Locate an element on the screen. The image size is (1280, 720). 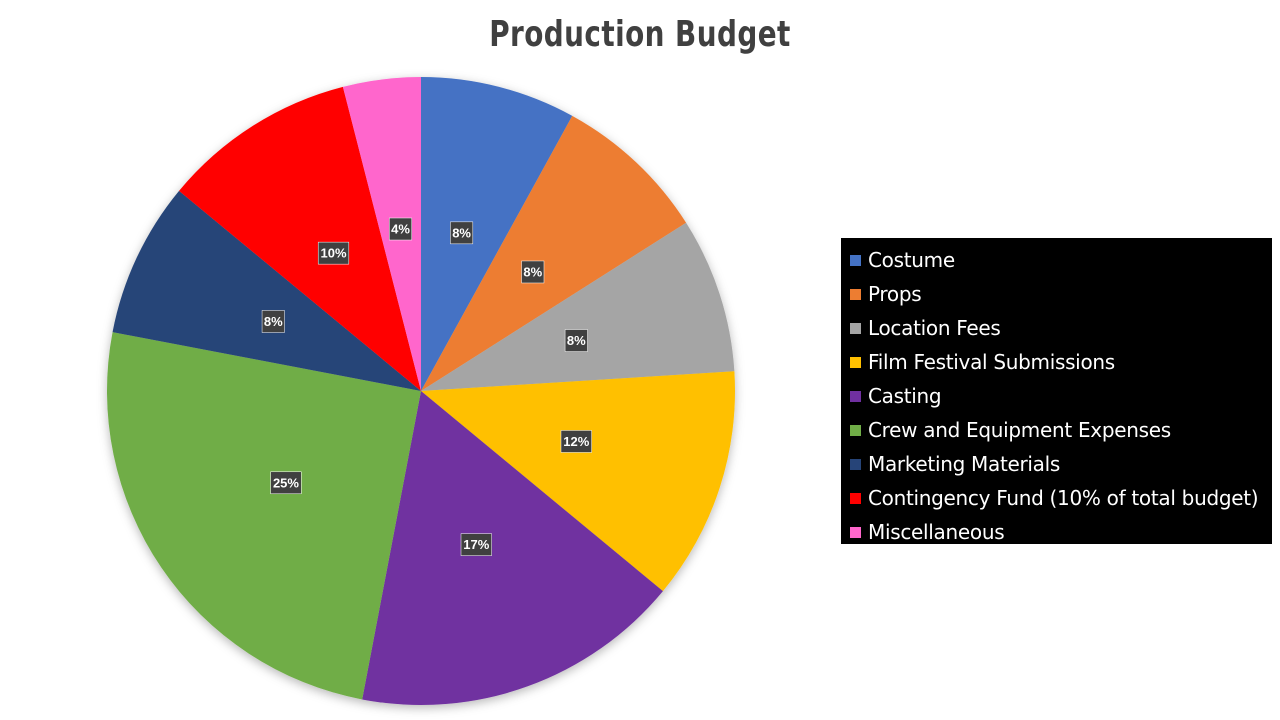
legend-item: Costume is located at coordinates (1056, 260).